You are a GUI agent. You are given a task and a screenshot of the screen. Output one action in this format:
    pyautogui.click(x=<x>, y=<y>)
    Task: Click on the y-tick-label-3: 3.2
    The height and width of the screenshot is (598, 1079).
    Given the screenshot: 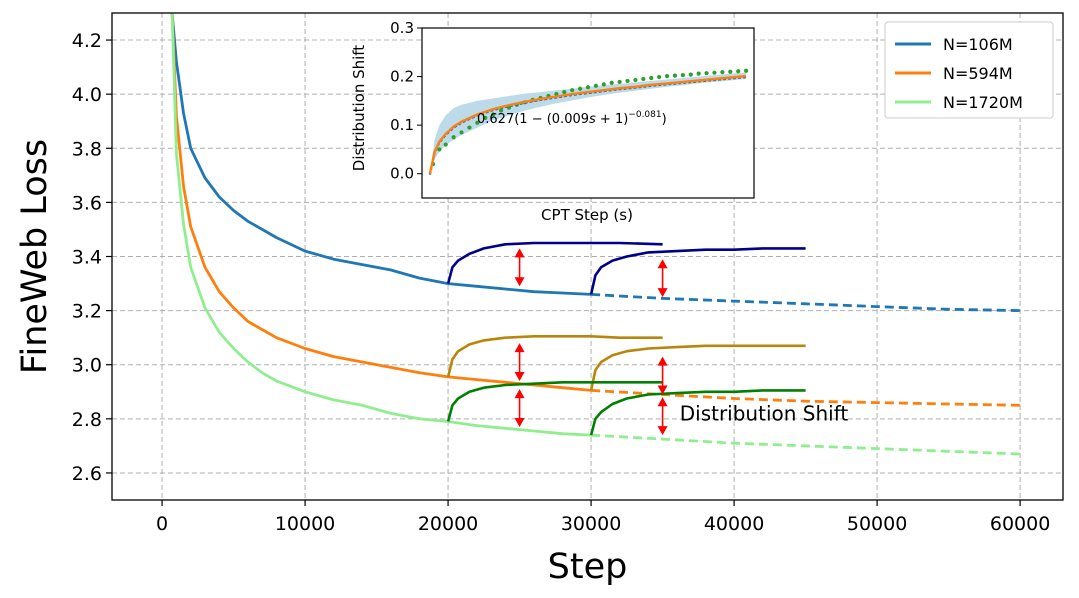 What is the action you would take?
    pyautogui.click(x=87, y=312)
    